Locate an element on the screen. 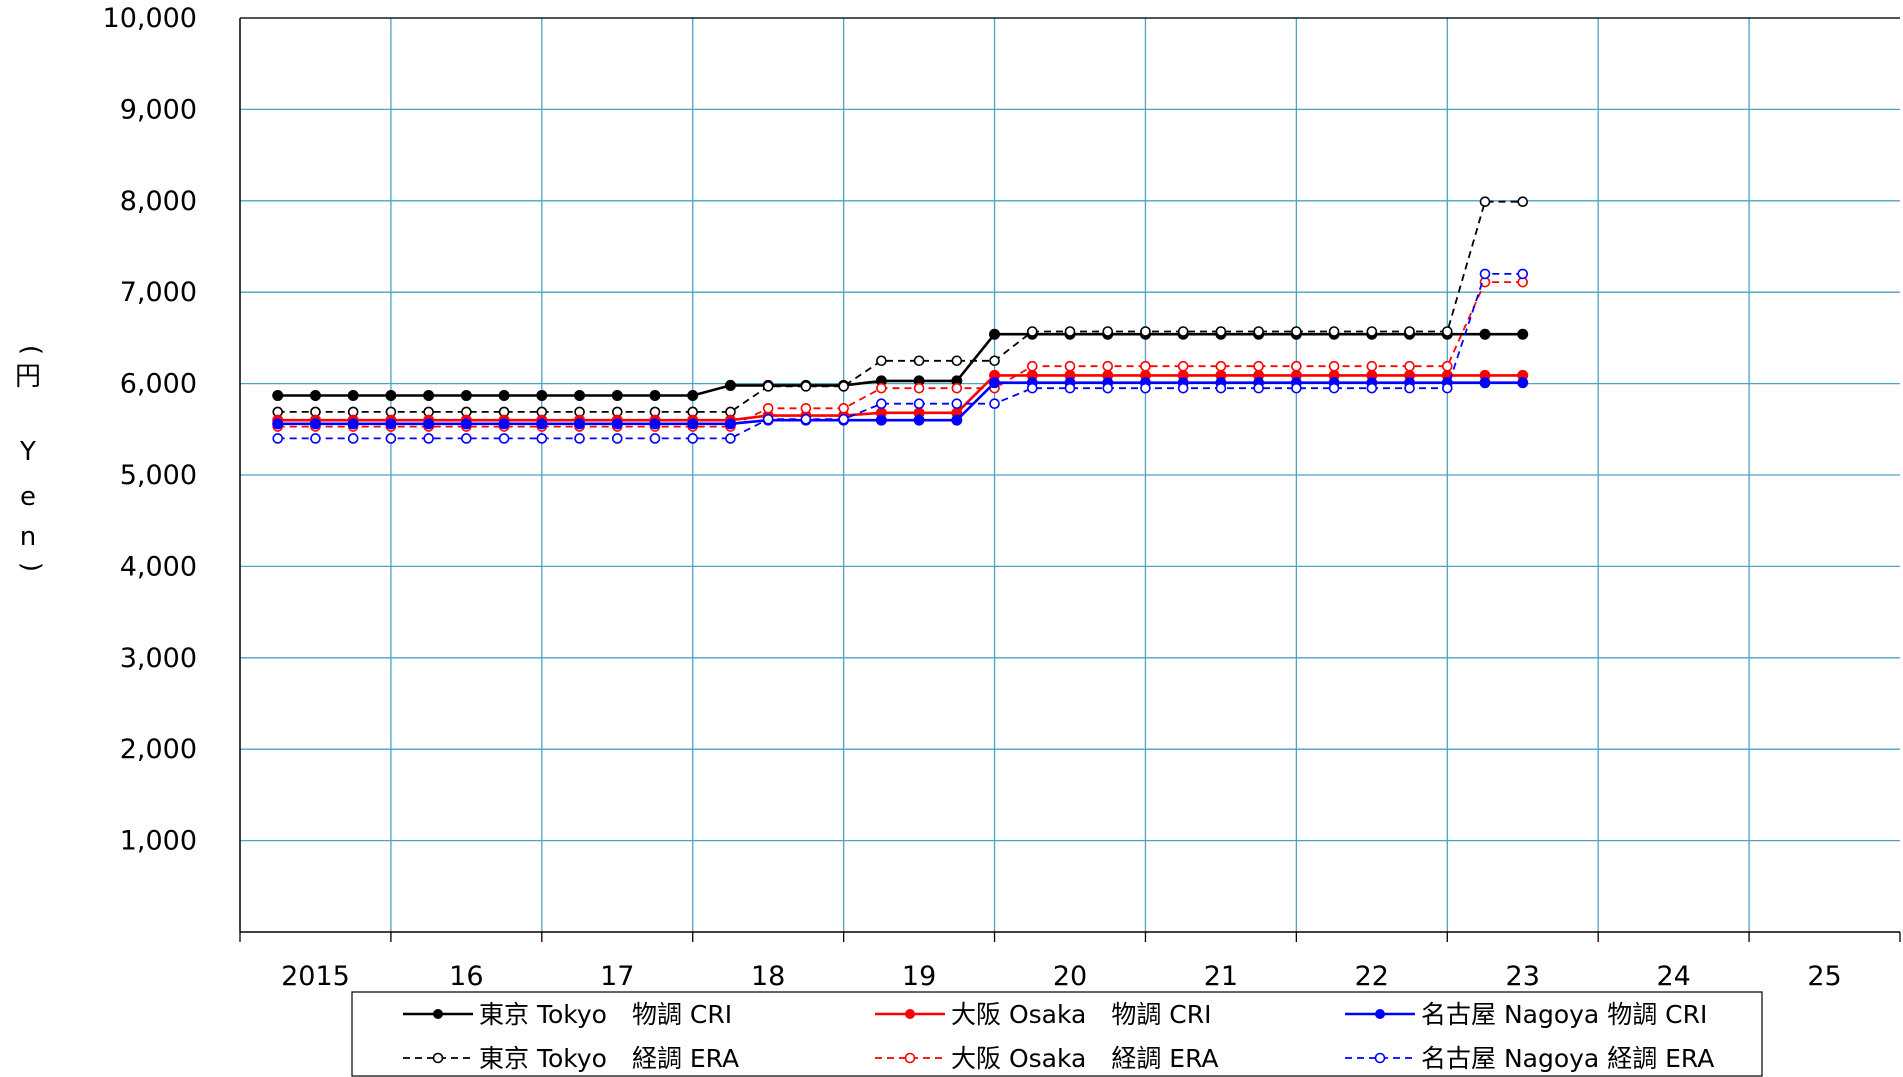  legend-item: 大阪 Osaka 物調 CRI is located at coordinates (1043, 1014).